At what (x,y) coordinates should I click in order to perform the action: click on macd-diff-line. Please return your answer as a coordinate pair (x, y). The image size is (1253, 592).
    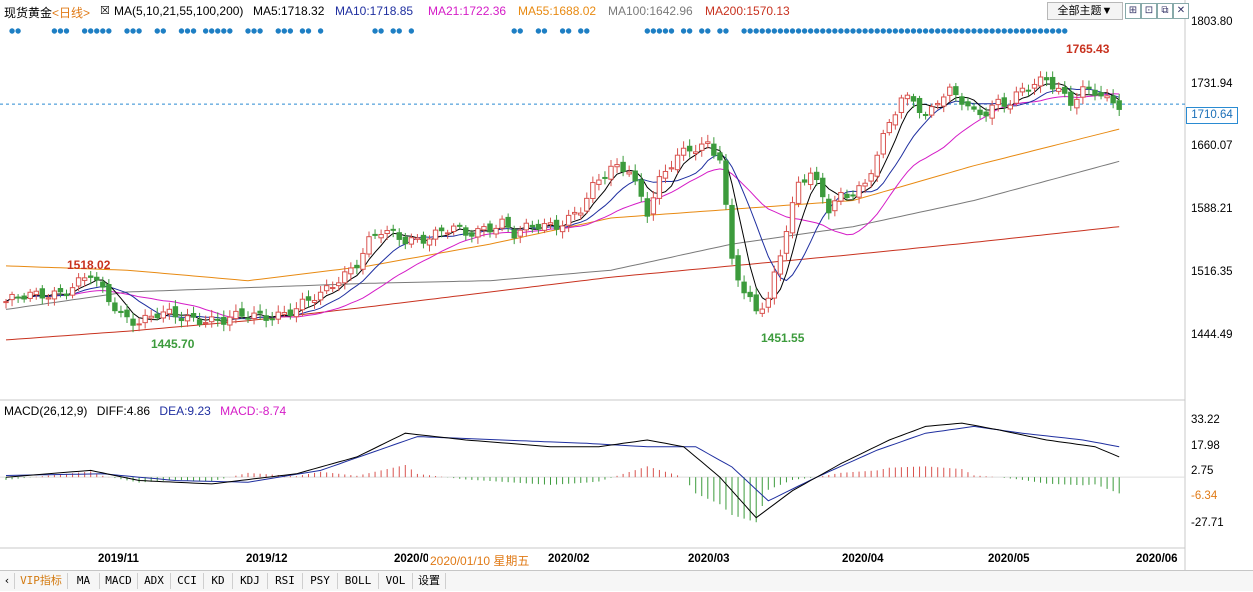
    Looking at the image, I should click on (562, 470).